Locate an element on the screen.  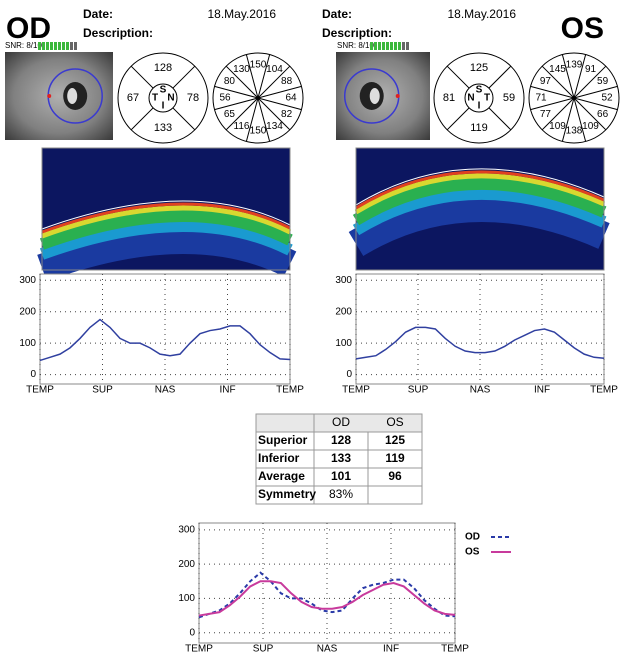
row-label: Inferior is located at coordinates (279, 458).